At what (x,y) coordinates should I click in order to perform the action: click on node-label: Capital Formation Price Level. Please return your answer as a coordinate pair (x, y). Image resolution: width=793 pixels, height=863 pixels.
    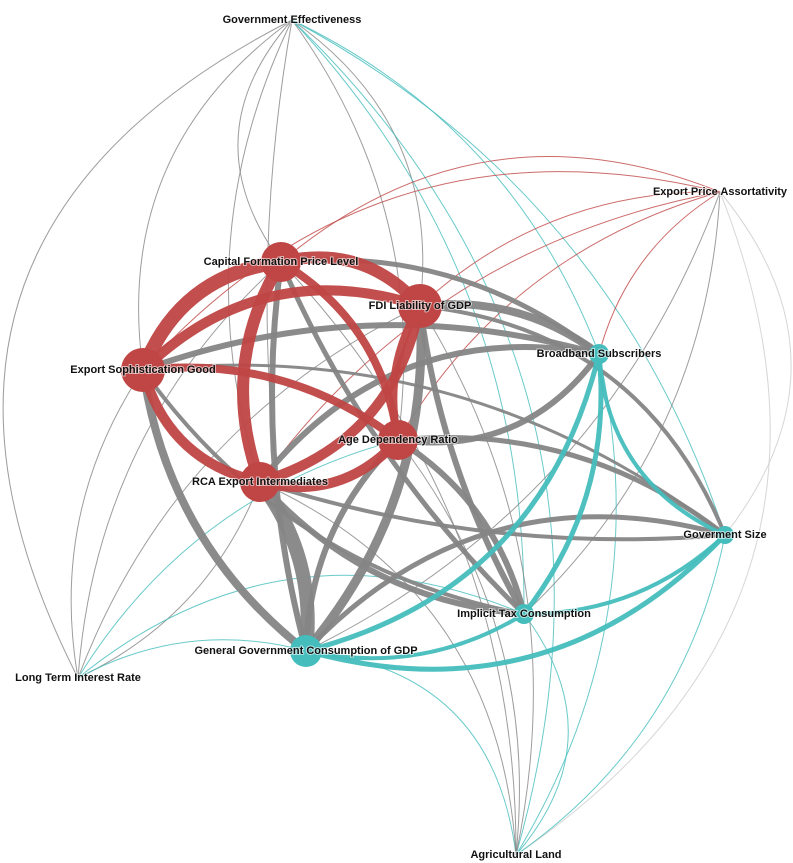
    Looking at the image, I should click on (281, 262).